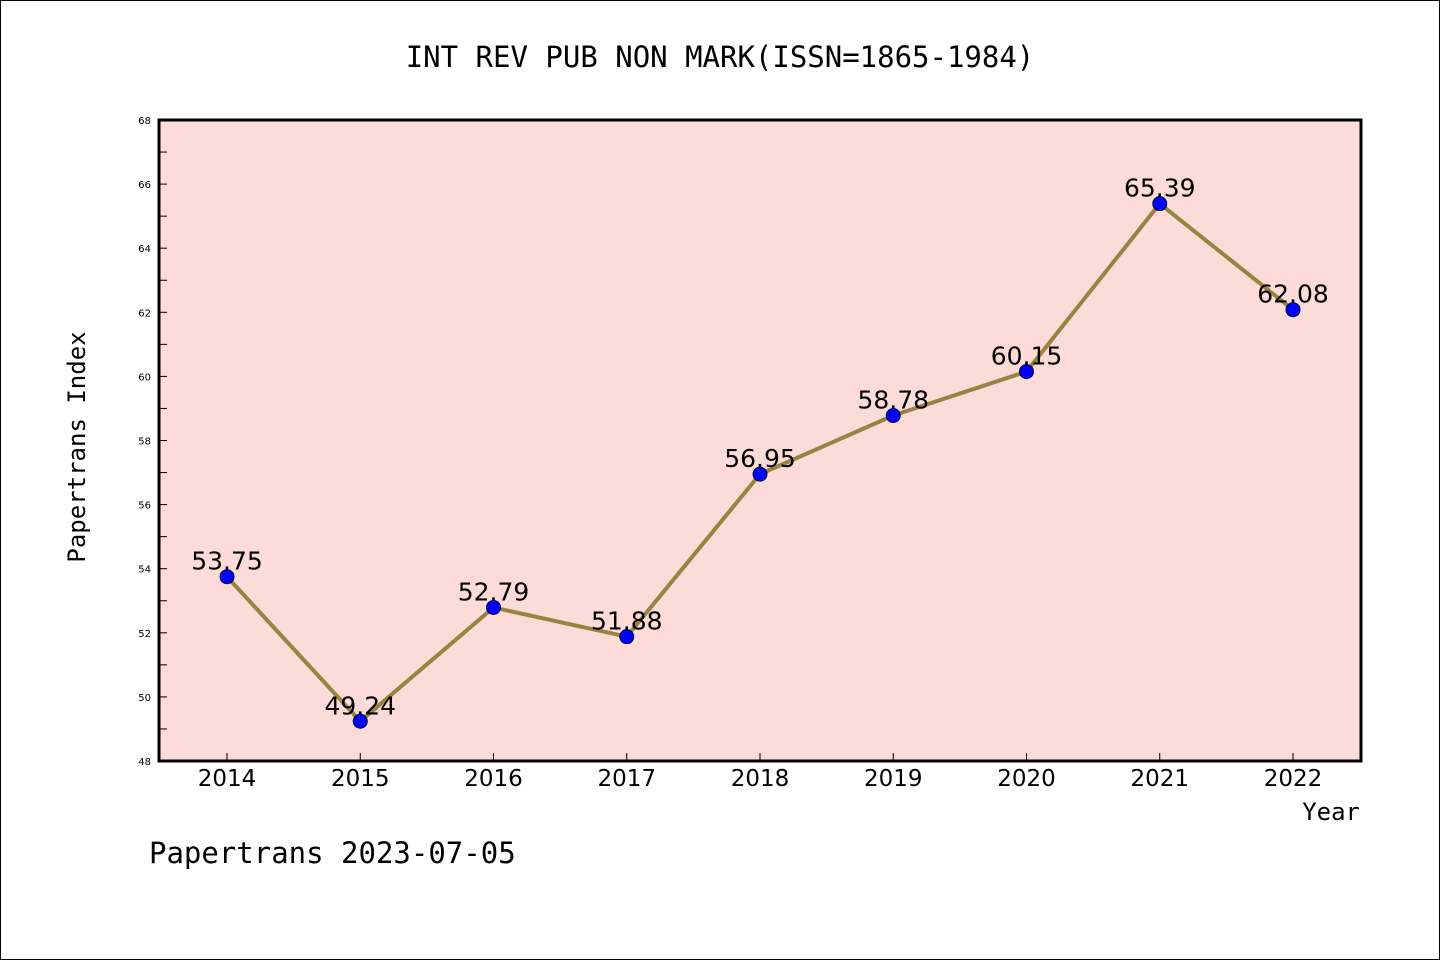 This screenshot has width=1440, height=960. Describe the element at coordinates (360, 779) in the screenshot. I see `x-tick-label: 2015` at that location.